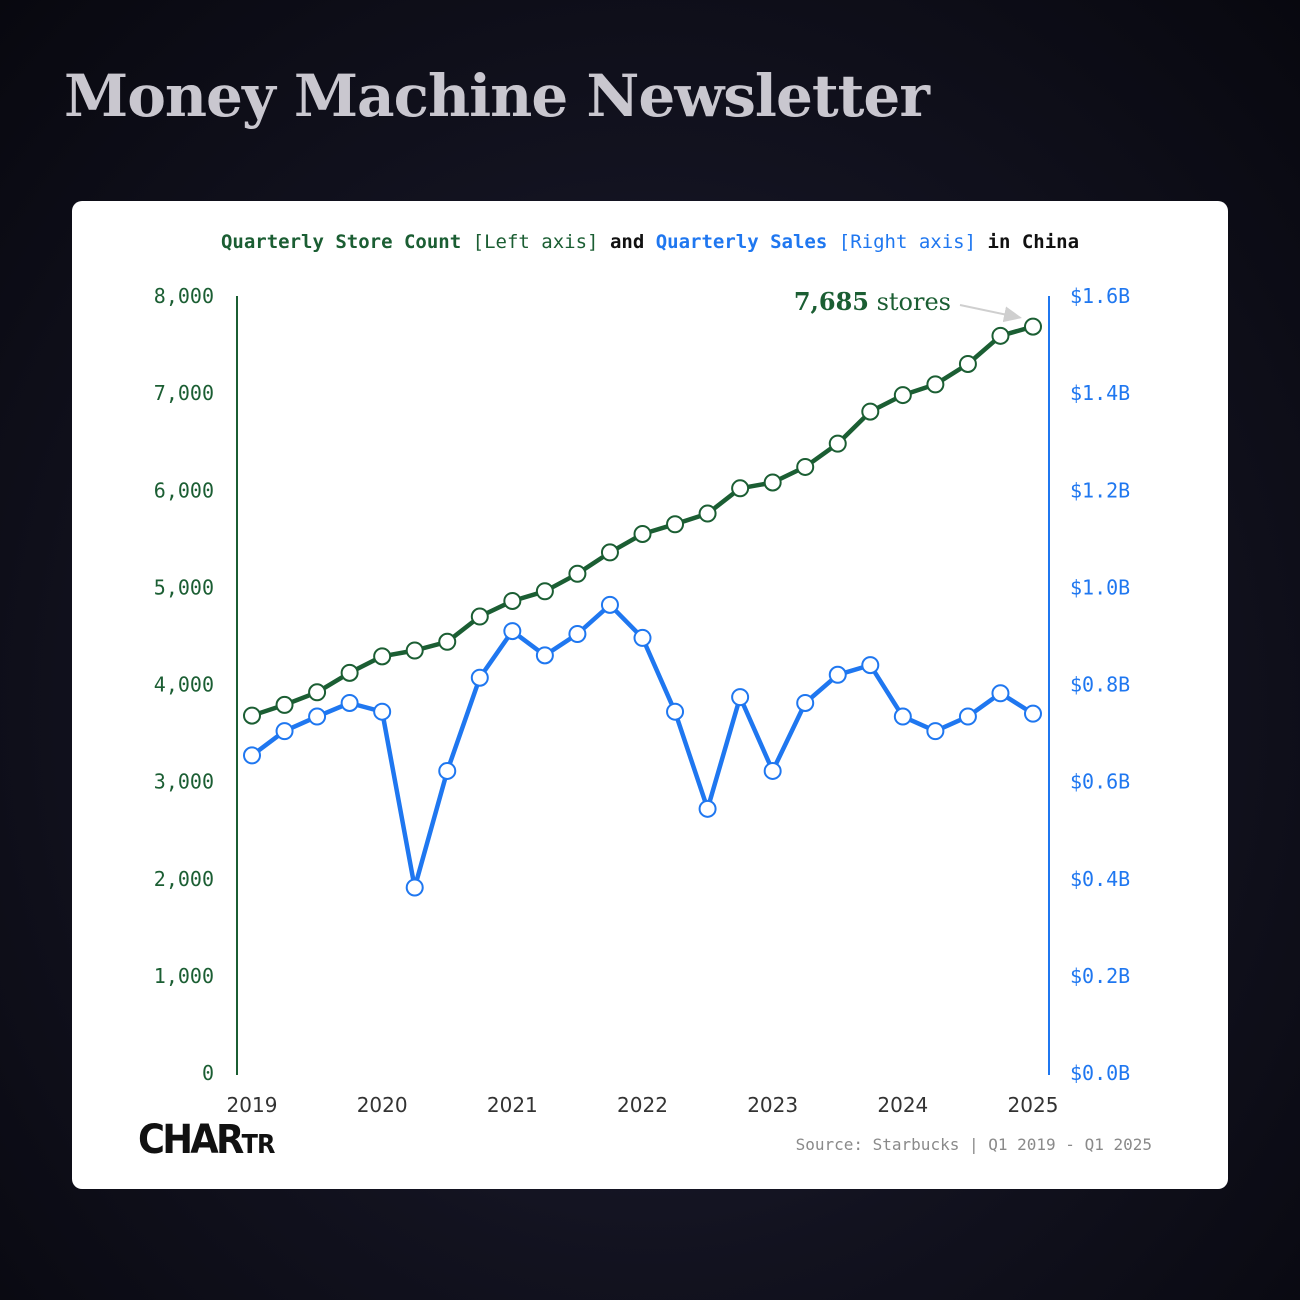 This screenshot has width=1300, height=1300. Describe the element at coordinates (1100, 782) in the screenshot. I see `right-axis-tick-label: $0.6B` at that location.